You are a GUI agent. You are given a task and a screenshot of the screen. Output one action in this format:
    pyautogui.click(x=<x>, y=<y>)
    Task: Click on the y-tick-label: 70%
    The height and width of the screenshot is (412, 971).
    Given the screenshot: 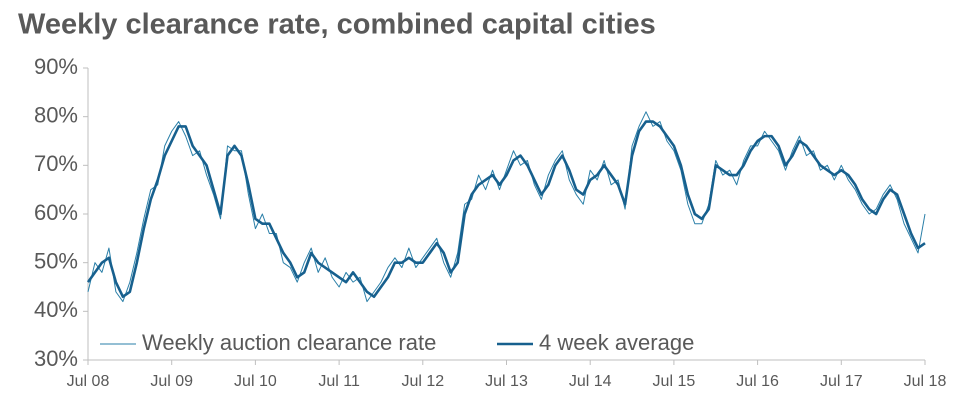 What is the action you would take?
    pyautogui.click(x=56, y=163)
    